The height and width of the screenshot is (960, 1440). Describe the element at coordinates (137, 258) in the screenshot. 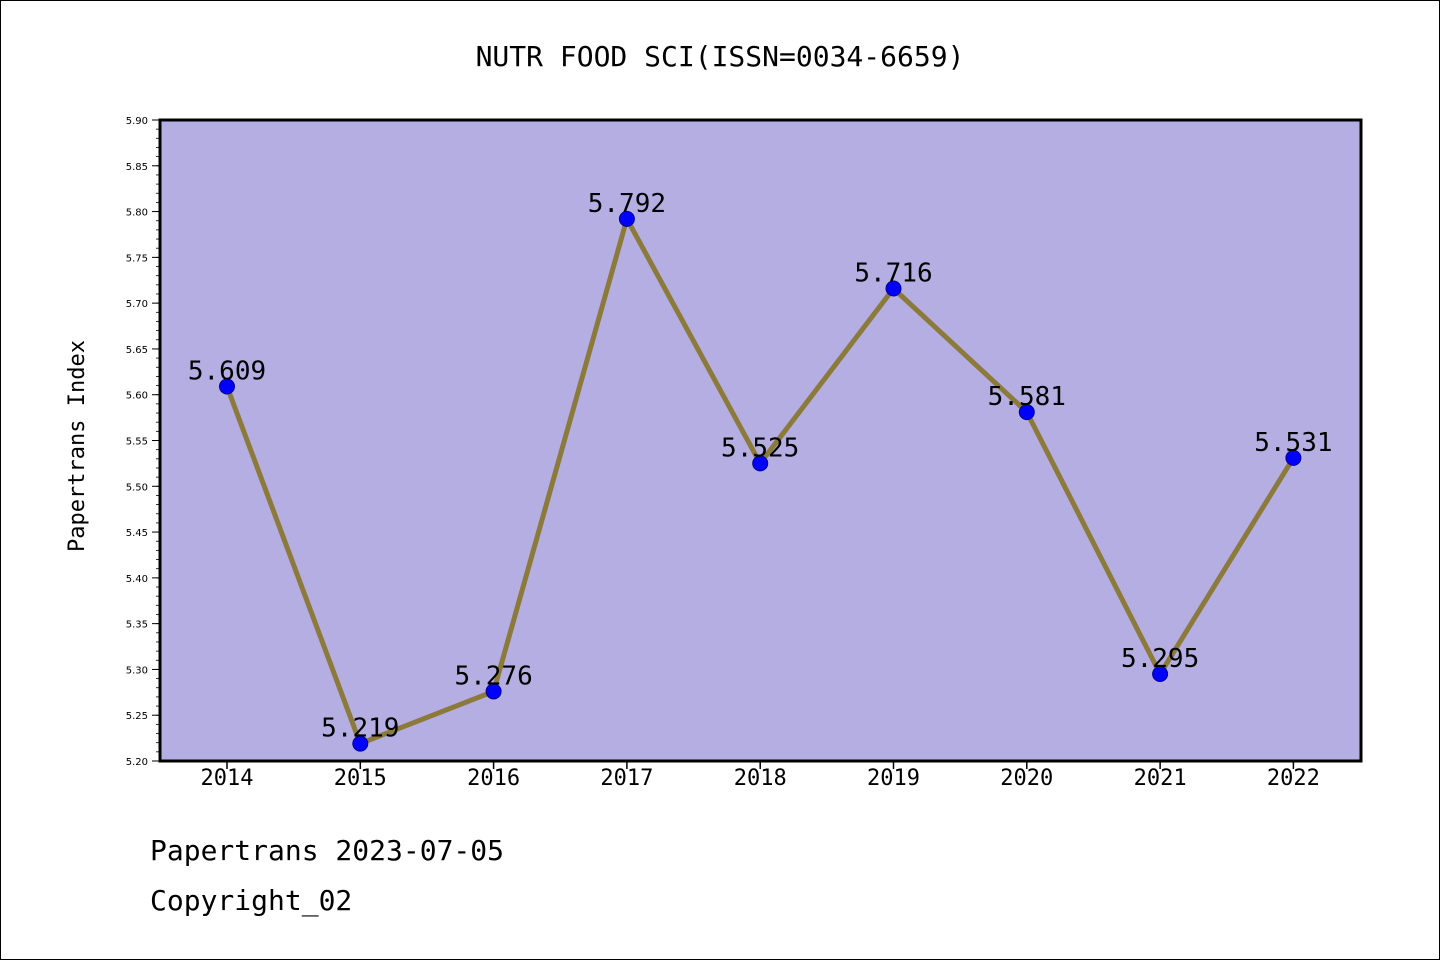

I see `y-tick-label: 5.75` at that location.